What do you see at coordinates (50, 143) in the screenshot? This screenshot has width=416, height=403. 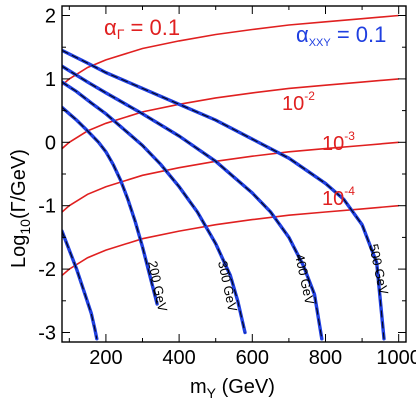 I see `y-tick-label: 0` at bounding box center [50, 143].